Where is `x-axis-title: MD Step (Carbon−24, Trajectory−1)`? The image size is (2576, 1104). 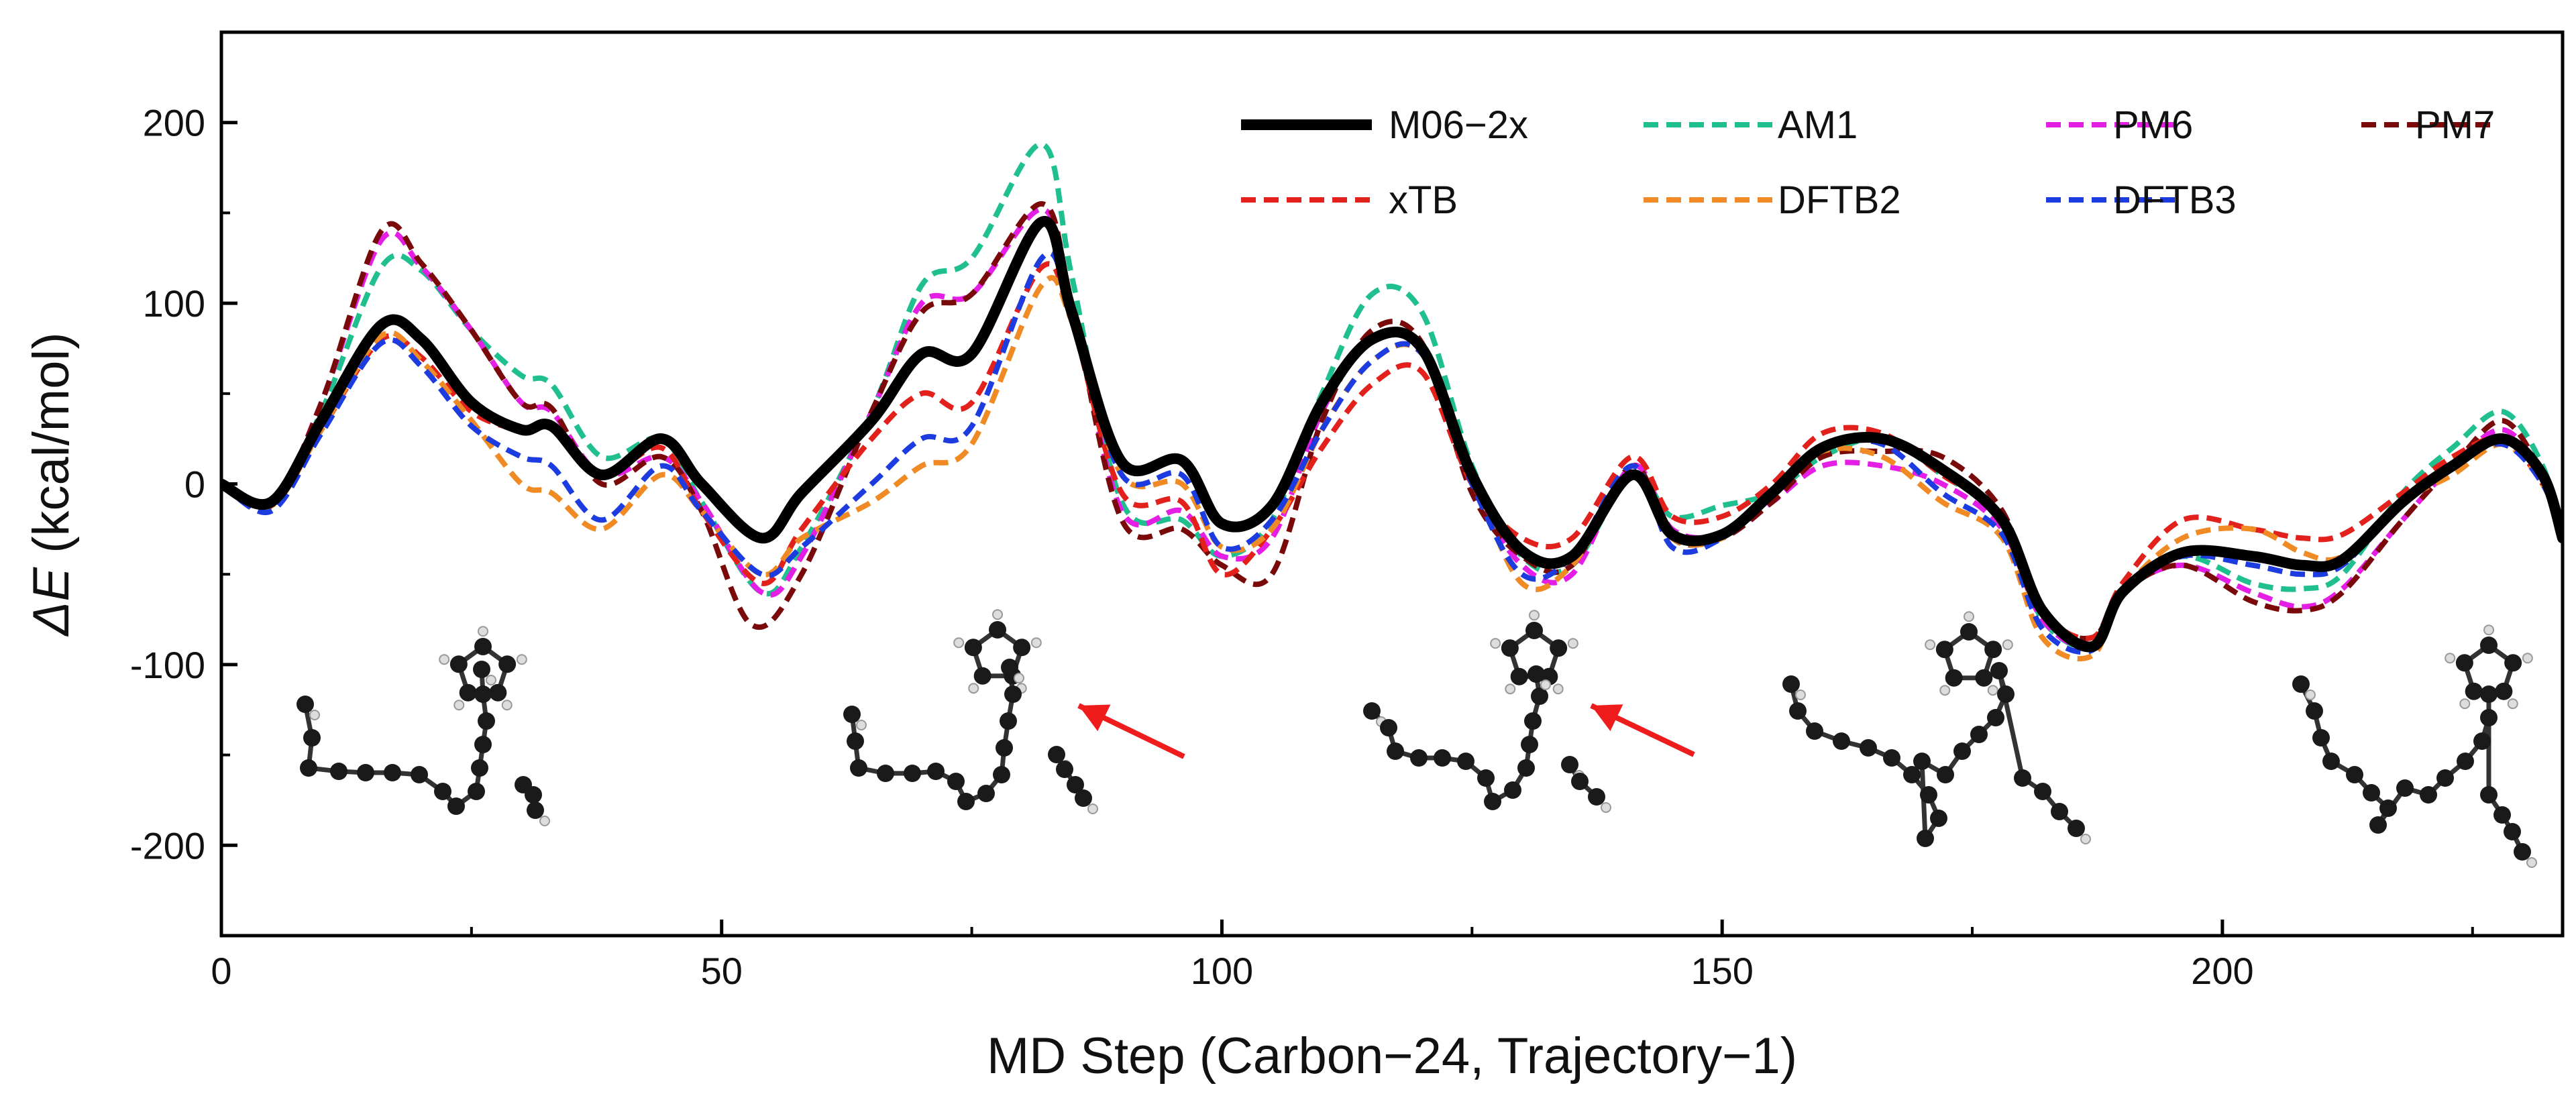
x-axis-title: MD Step (Carbon−24, Trajectory−1) is located at coordinates (1392, 1056).